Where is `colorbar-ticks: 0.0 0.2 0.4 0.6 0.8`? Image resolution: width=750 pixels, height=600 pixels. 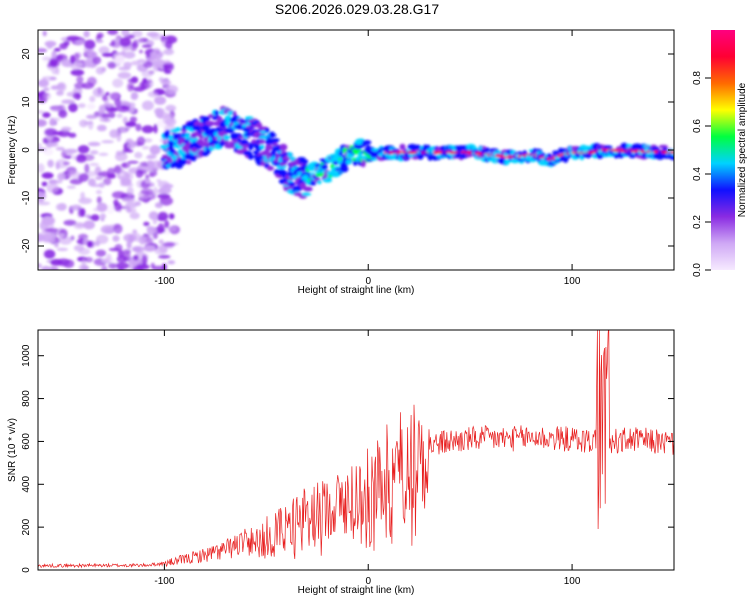
colorbar-ticks: 0.0 0.2 0.4 0.6 0.8 is located at coordinates (701, 174).